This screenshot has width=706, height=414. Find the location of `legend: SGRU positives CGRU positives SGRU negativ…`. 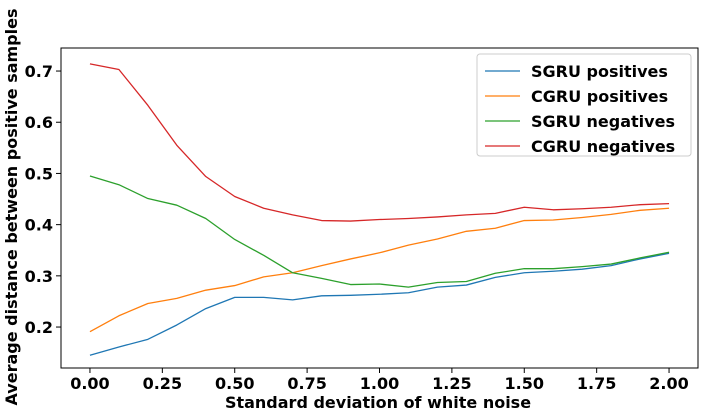

legend: SGRU positives CGRU positives SGRU negativ… is located at coordinates (584, 105).